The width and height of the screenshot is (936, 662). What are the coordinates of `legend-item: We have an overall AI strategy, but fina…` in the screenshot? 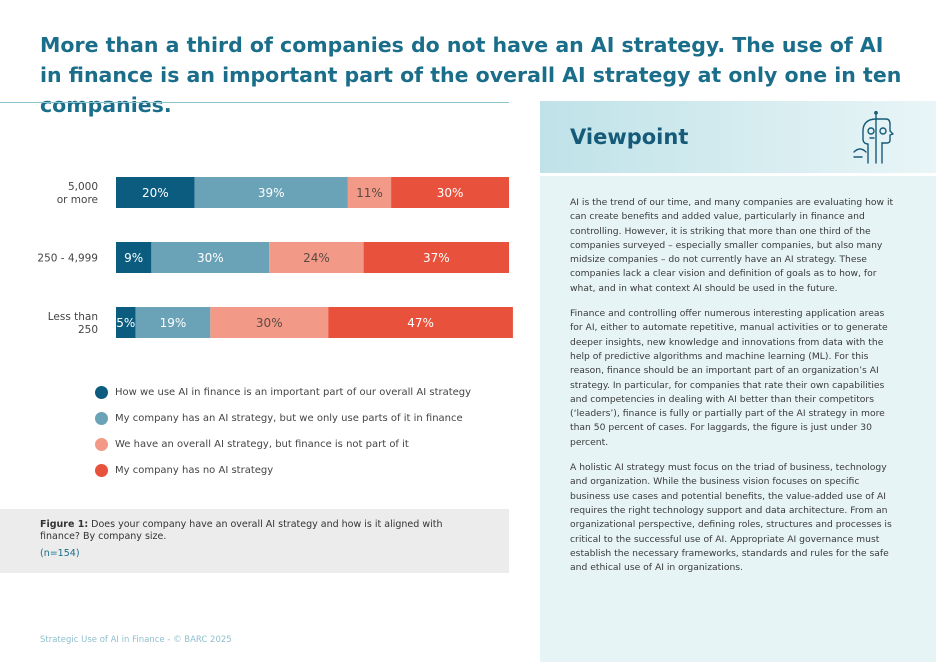 It's located at (305, 444).